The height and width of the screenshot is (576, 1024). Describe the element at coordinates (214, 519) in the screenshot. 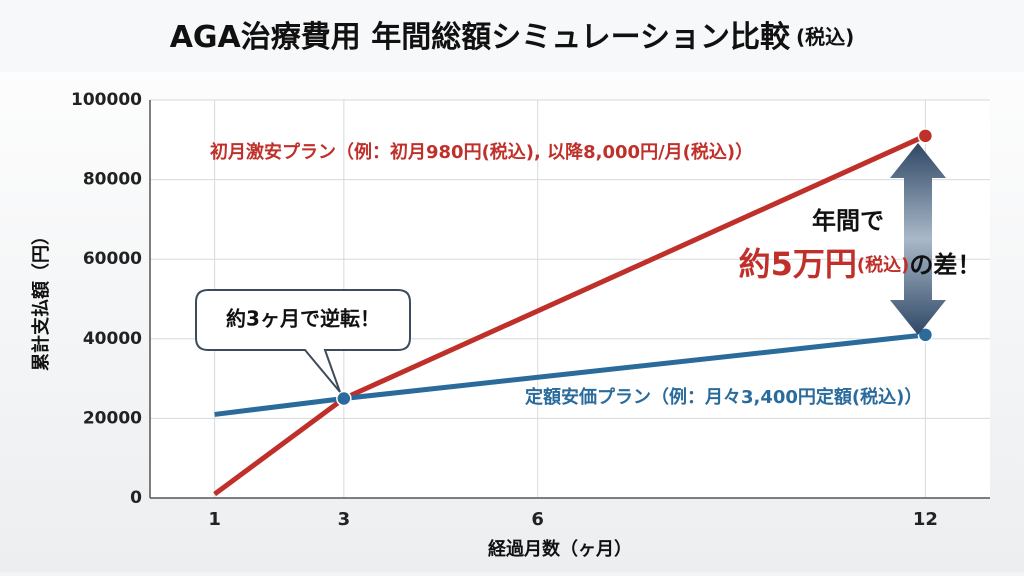

I see `x-tick-label: 1` at that location.